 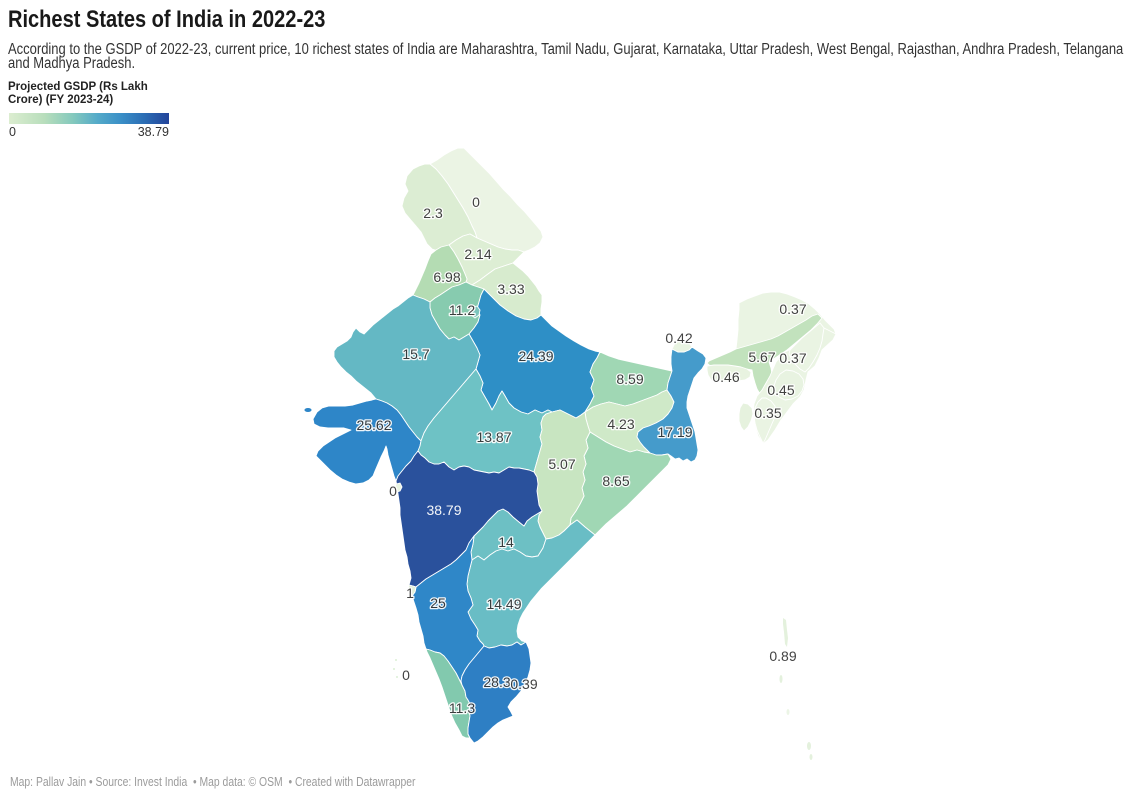 I want to click on svg-text: 1, so click(x=410, y=593).